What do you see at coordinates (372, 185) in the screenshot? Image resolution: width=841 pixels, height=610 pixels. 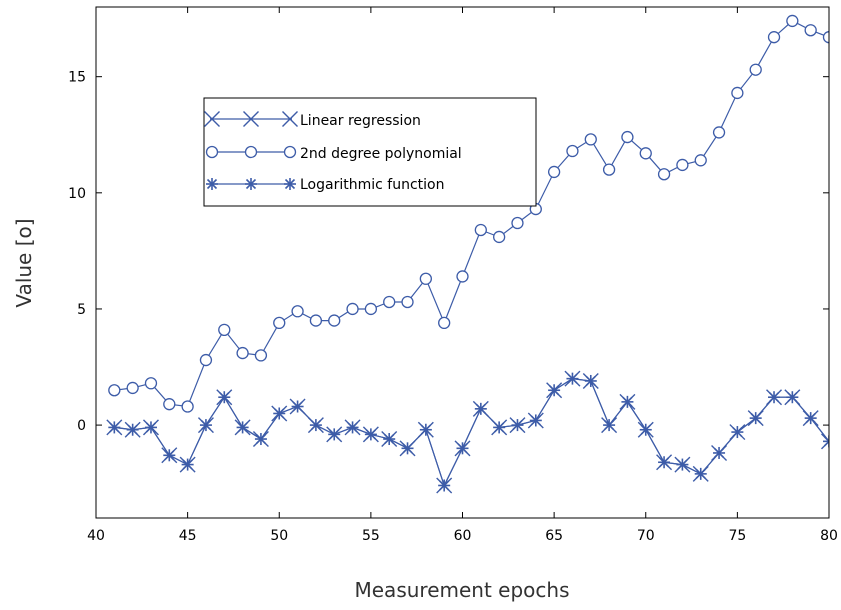 I see `legend-label-logarithmic: Logarithmic function` at bounding box center [372, 185].